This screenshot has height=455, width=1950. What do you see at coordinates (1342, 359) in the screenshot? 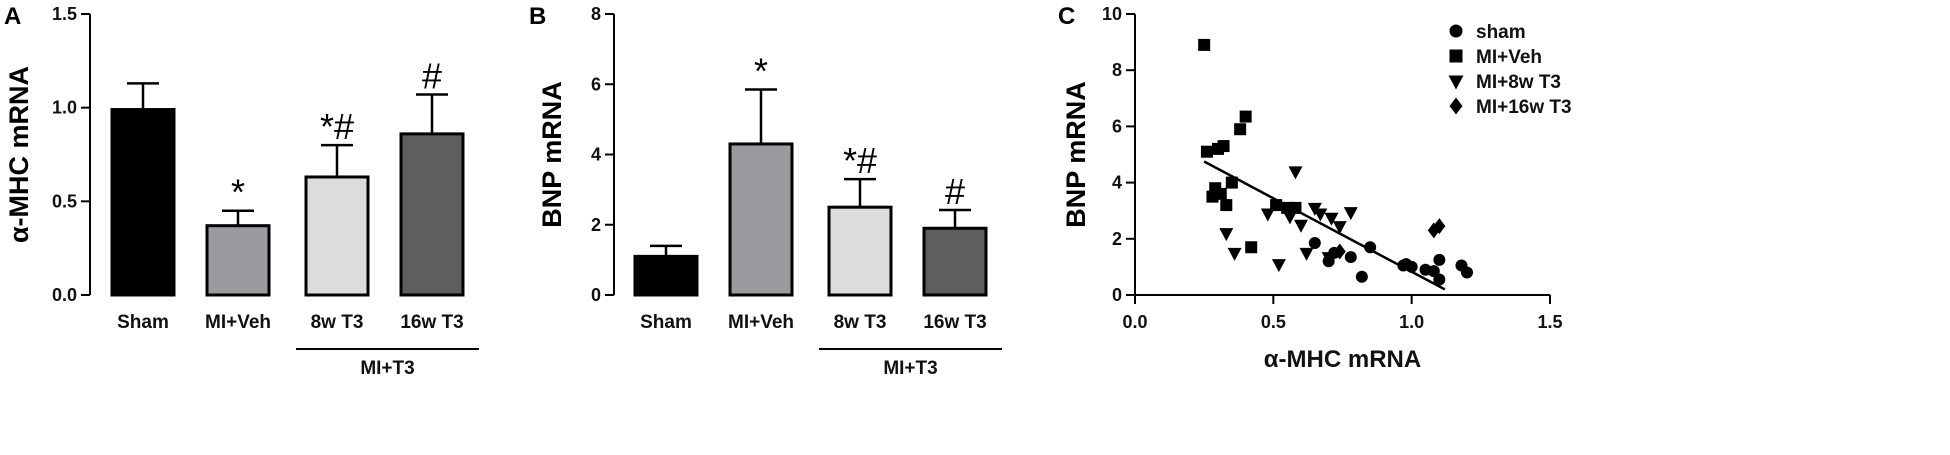
I see `x-axis-label: α-MHC mRNA` at bounding box center [1342, 359].